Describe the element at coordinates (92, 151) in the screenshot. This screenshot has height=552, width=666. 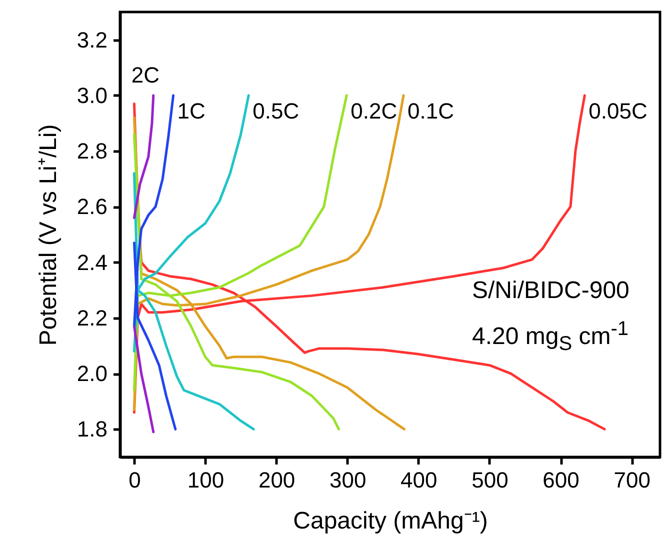
I see `y-tick-label: 2.8` at that location.